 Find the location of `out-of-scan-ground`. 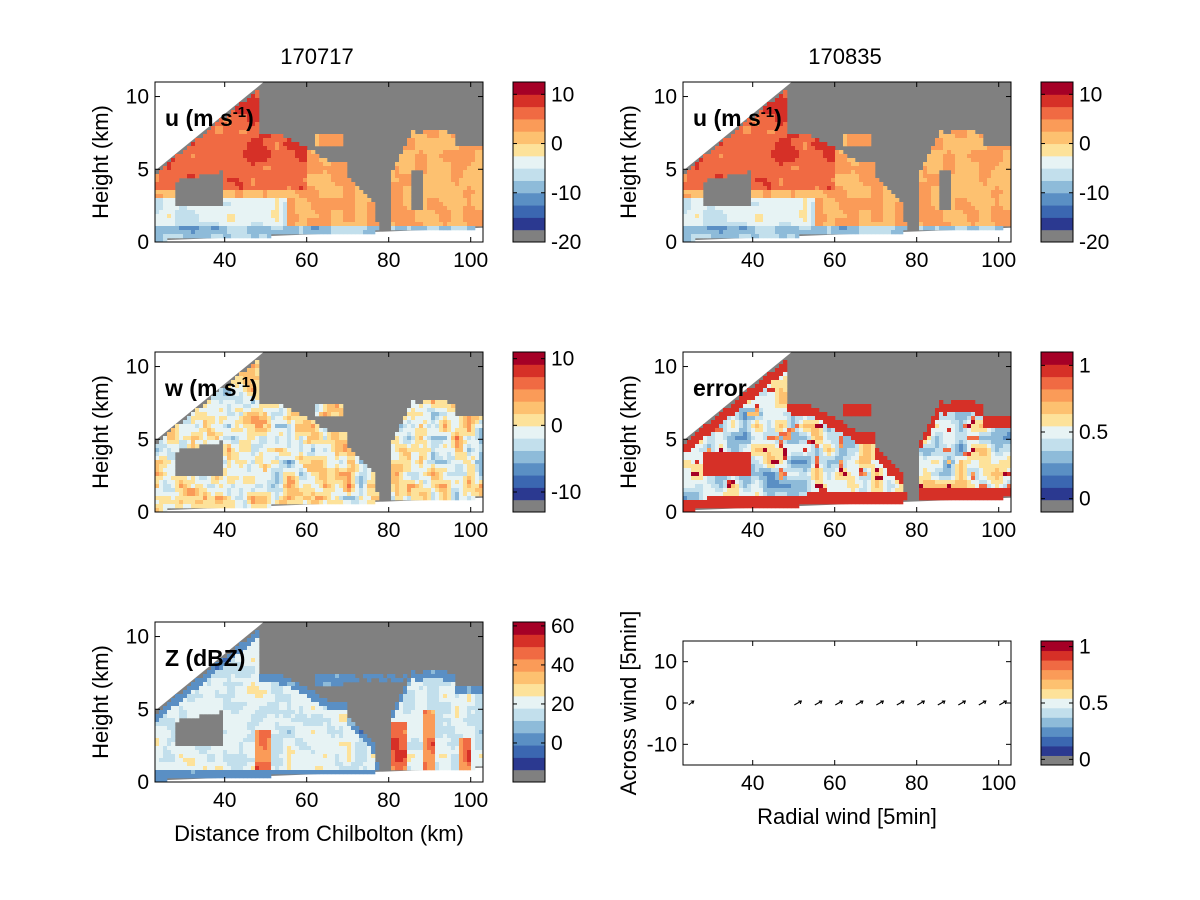

out-of-scan-ground is located at coordinates (319, 504).